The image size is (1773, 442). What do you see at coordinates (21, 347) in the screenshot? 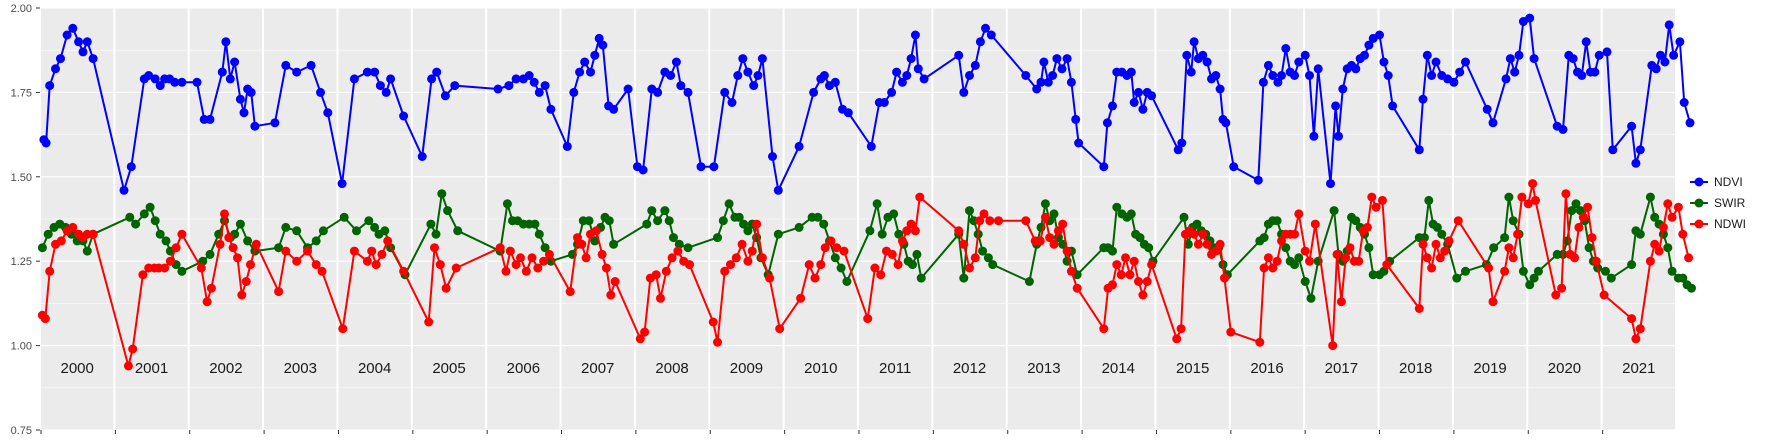
I see `y-tick-label: 1.00` at bounding box center [21, 347].